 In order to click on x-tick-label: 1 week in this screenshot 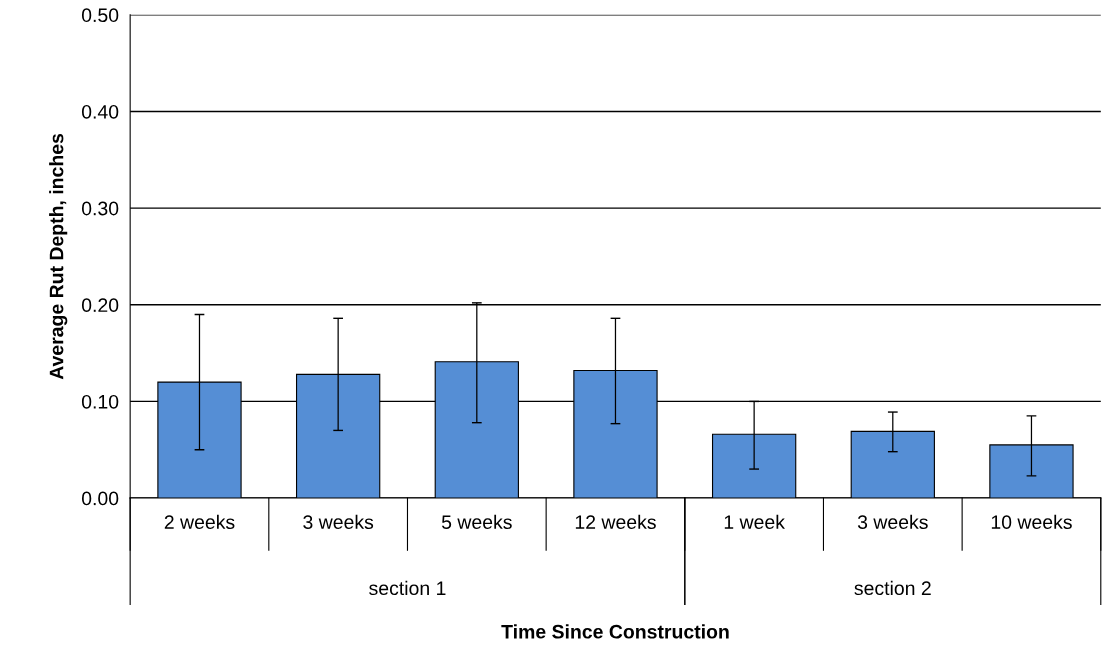, I will do `click(754, 522)`.